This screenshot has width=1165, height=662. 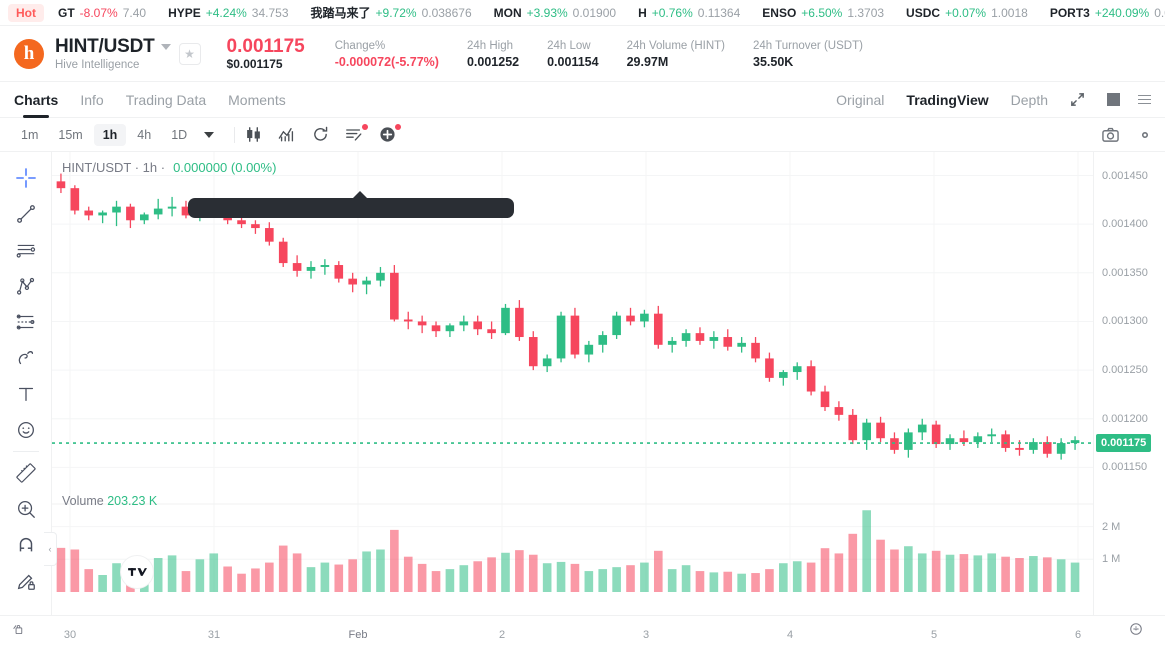 I want to click on text-tool, so click(x=26, y=394).